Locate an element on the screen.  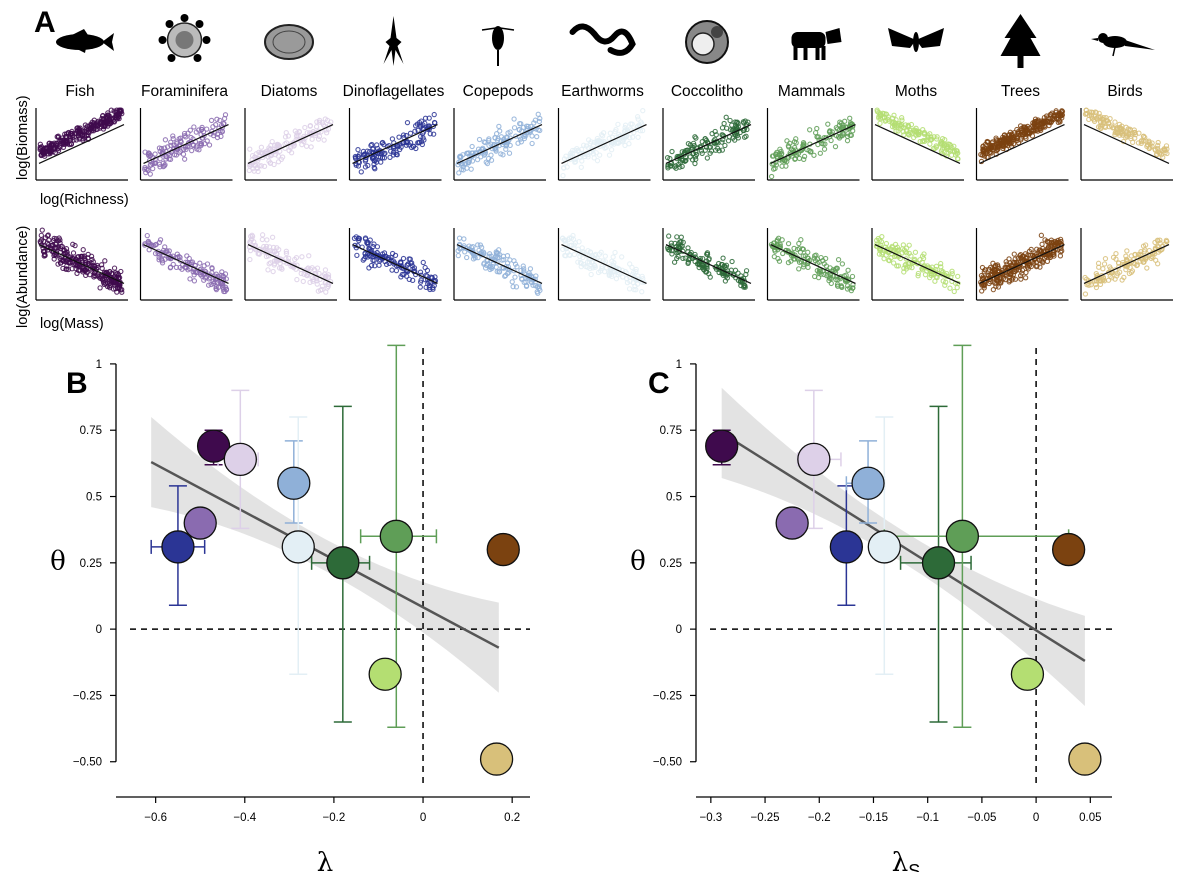
dinoflagellate-silhouette-icon is located at coordinates (393, 41).